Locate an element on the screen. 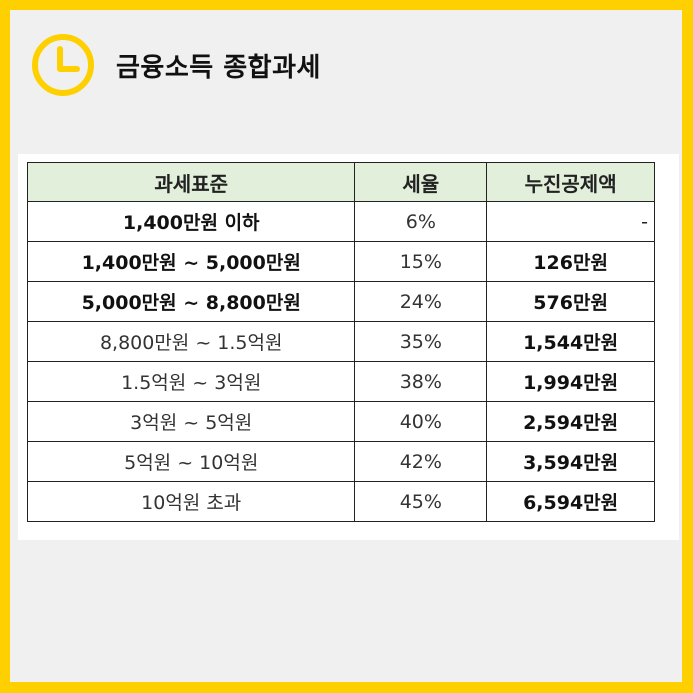 The height and width of the screenshot is (693, 693). table-row: 1,400만원 이하 6% - is located at coordinates (340, 221).